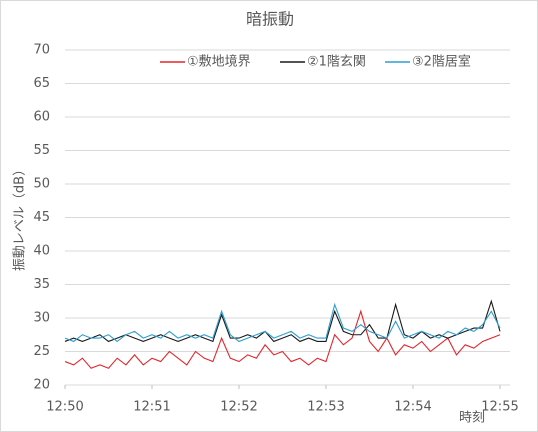  Describe the element at coordinates (64, 407) in the screenshot. I see `x-tick-label: 12:50` at that location.